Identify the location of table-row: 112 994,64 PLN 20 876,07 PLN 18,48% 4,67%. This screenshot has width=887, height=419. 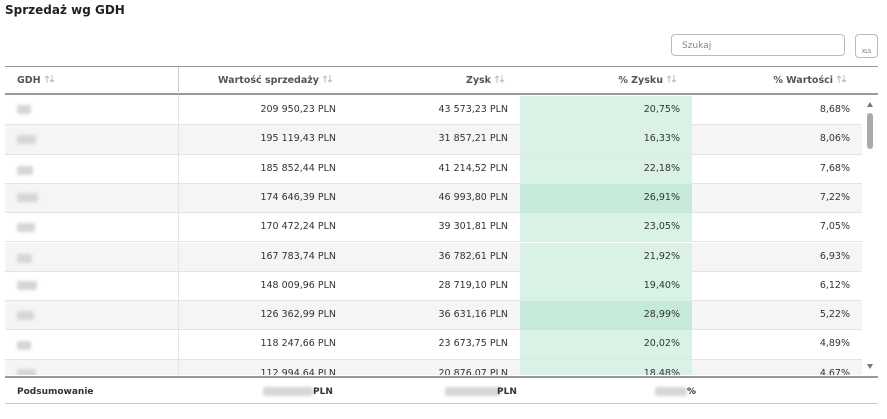
(433, 367).